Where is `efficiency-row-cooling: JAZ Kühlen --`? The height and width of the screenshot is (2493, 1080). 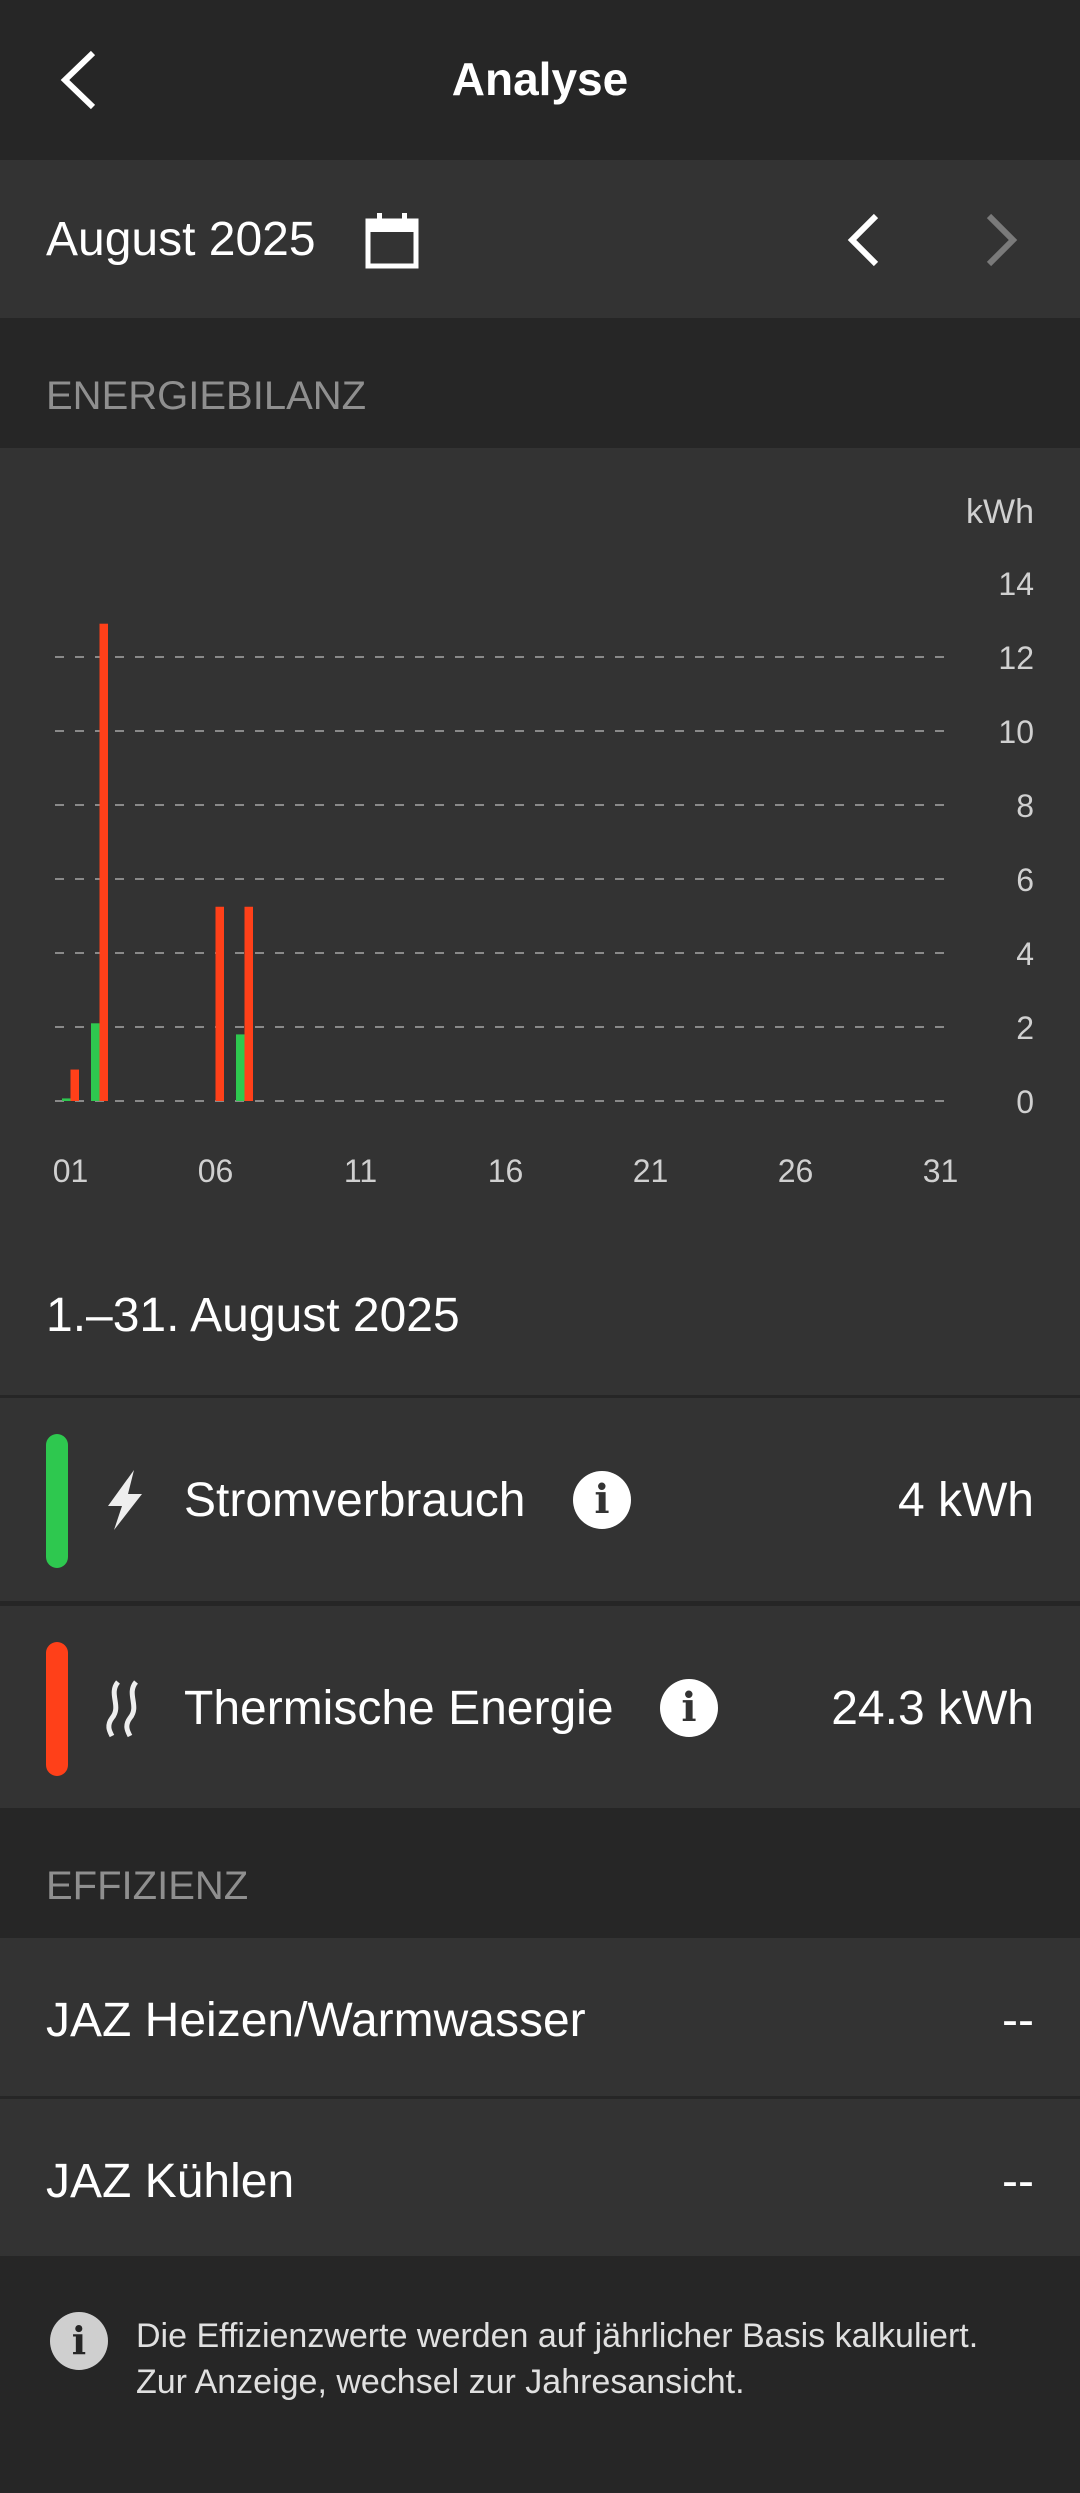 efficiency-row-cooling: JAZ Kühlen -- is located at coordinates (540, 2177).